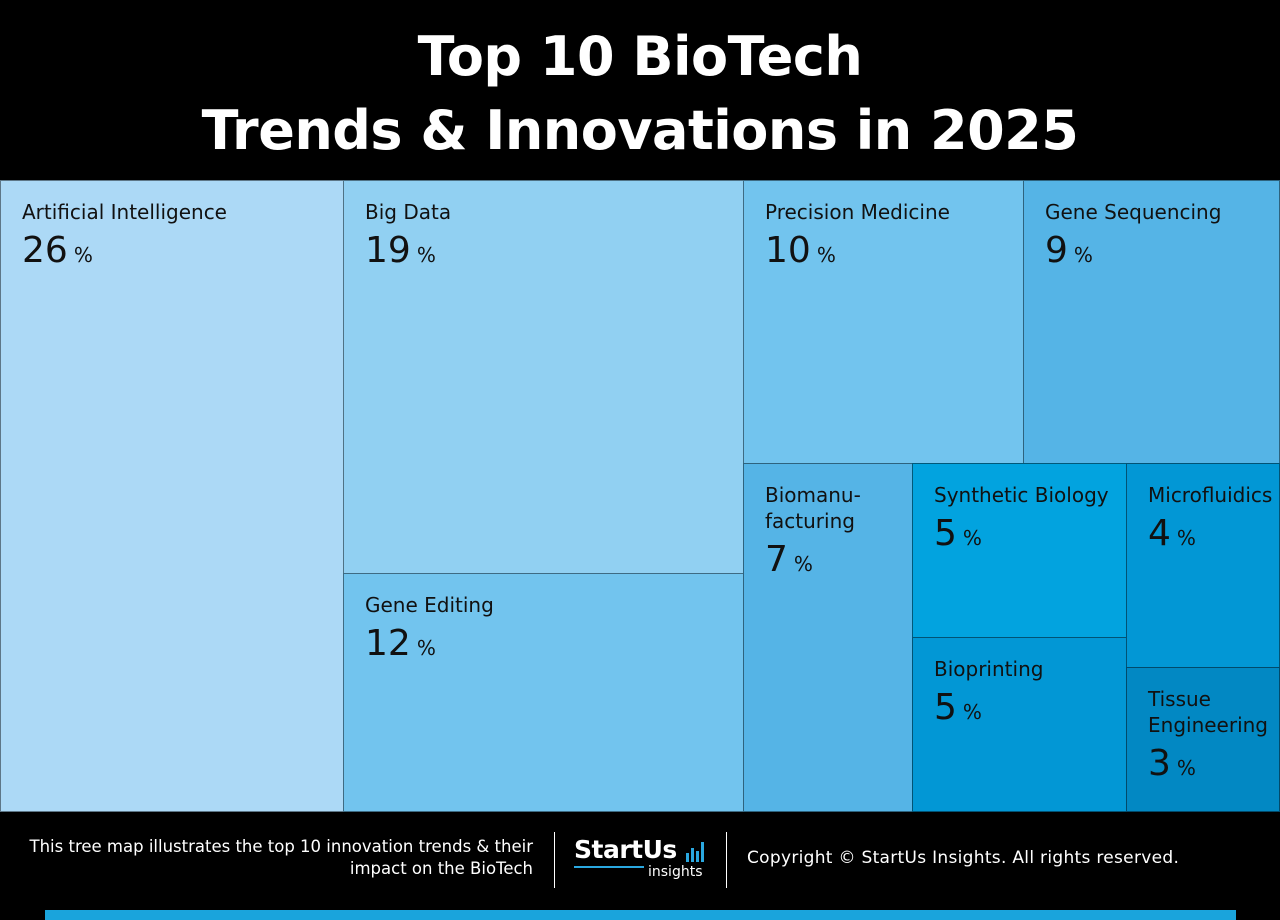 This screenshot has width=1280, height=920. I want to click on title-line-2: Trends & Innovations in 2025, so click(640, 130).